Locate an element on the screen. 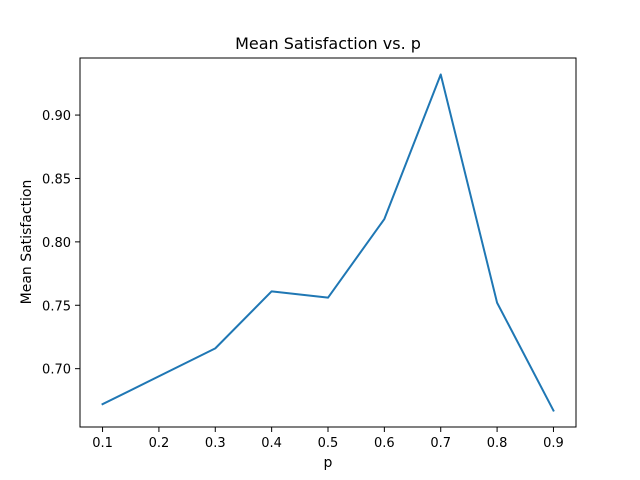  y-tick-label: 0.90 is located at coordinates (56, 116).